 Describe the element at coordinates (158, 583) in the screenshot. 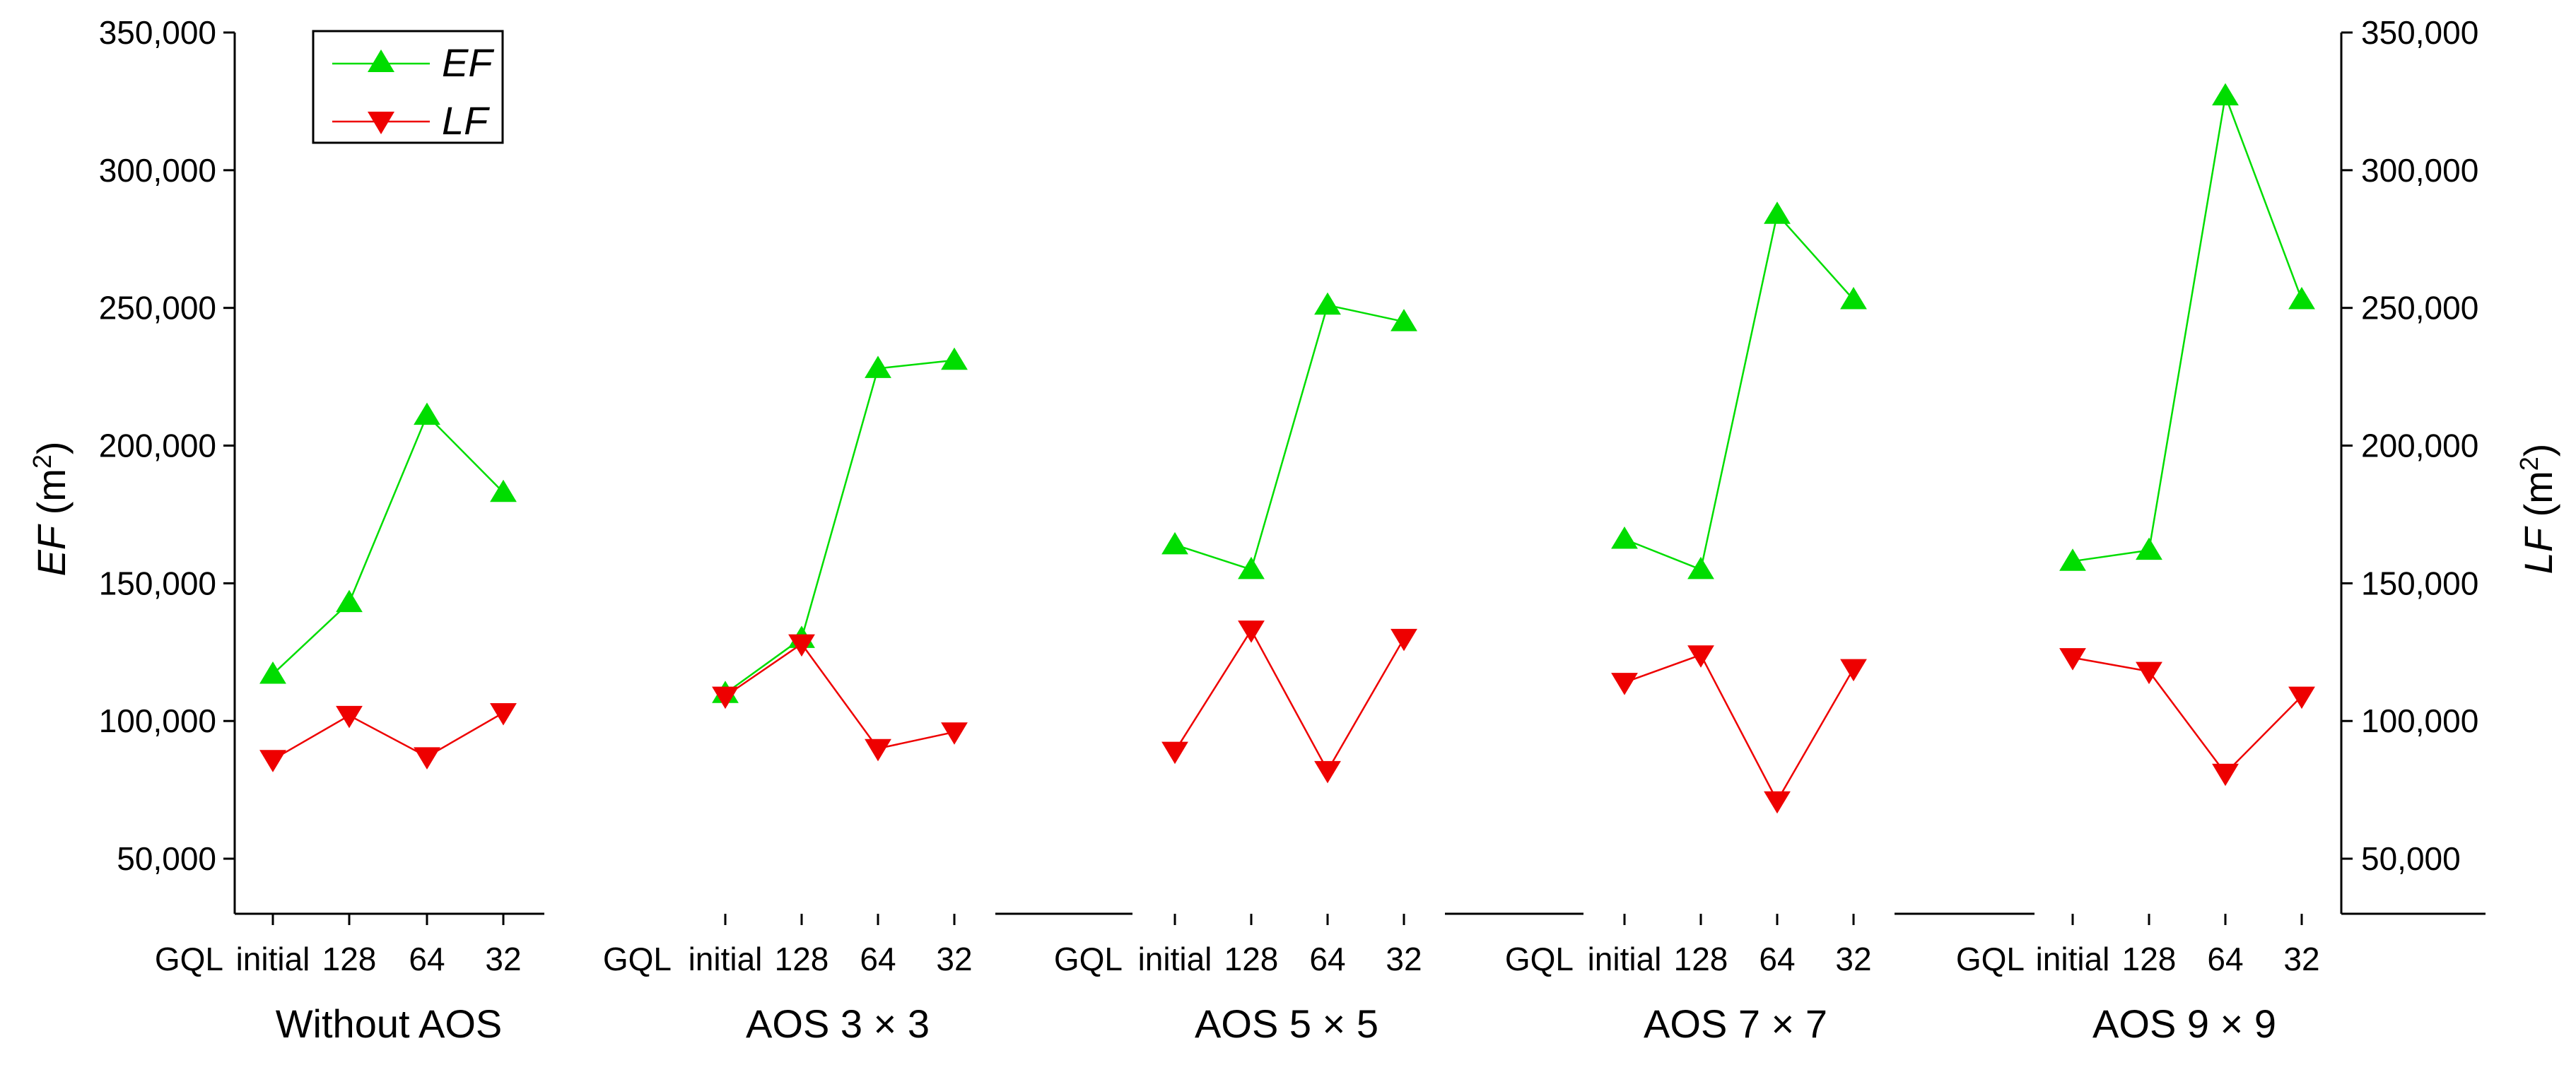

I see `y-tick-label-left: 150,000` at that location.